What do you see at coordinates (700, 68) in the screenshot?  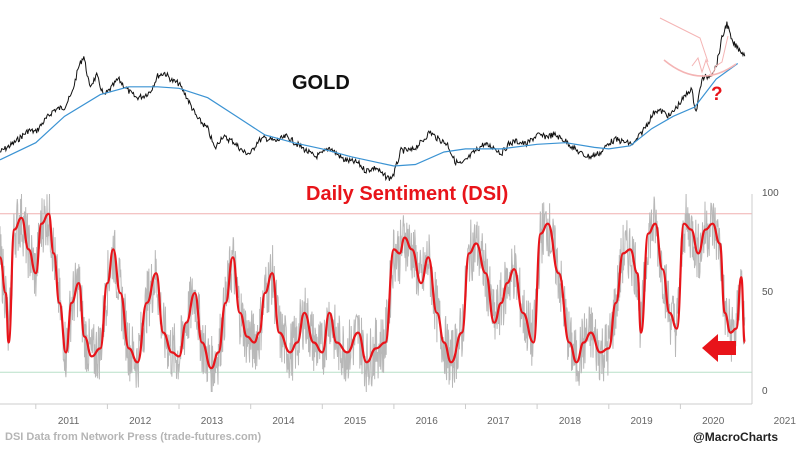 I see `projected-base-curve` at bounding box center [700, 68].